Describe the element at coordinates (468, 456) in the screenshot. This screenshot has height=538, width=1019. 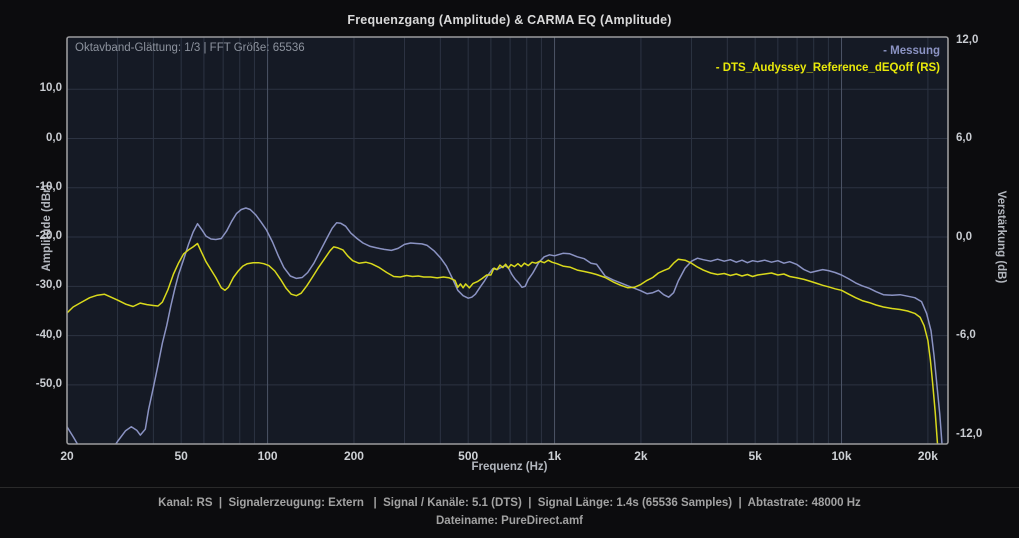
I see `x-tick-label: 500` at that location.